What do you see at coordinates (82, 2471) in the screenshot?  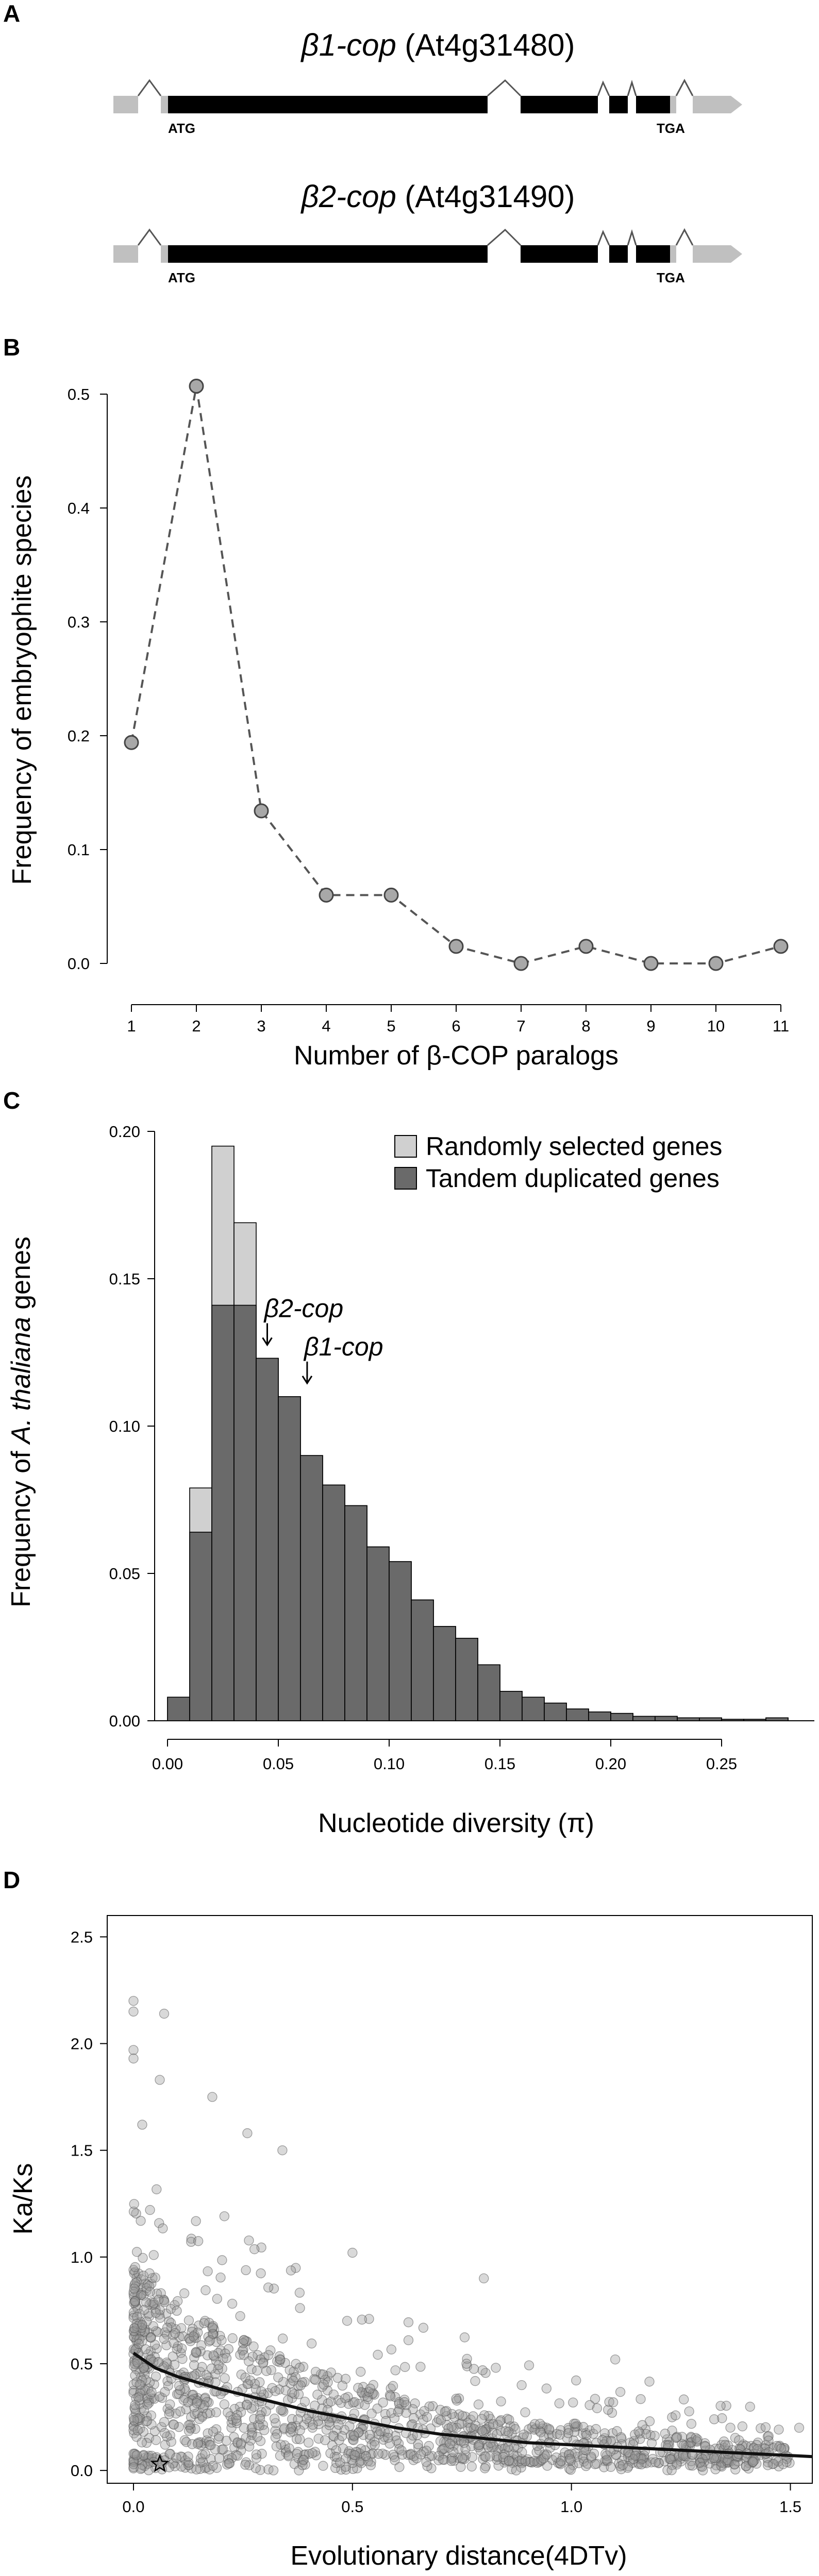 I see `y-tick-label-0: 0.0` at bounding box center [82, 2471].